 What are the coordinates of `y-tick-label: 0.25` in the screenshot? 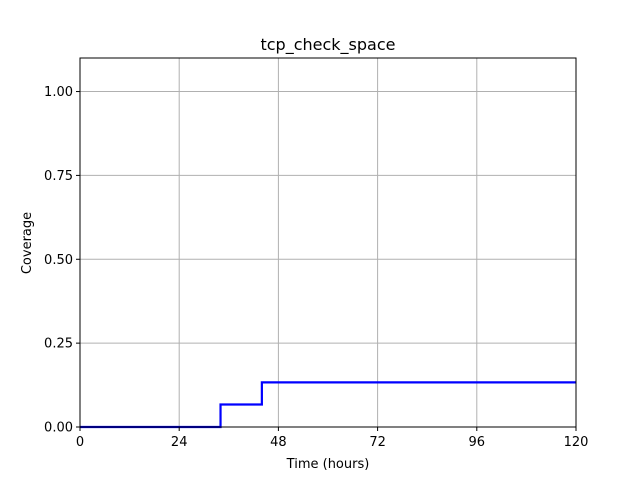 It's located at (58, 344).